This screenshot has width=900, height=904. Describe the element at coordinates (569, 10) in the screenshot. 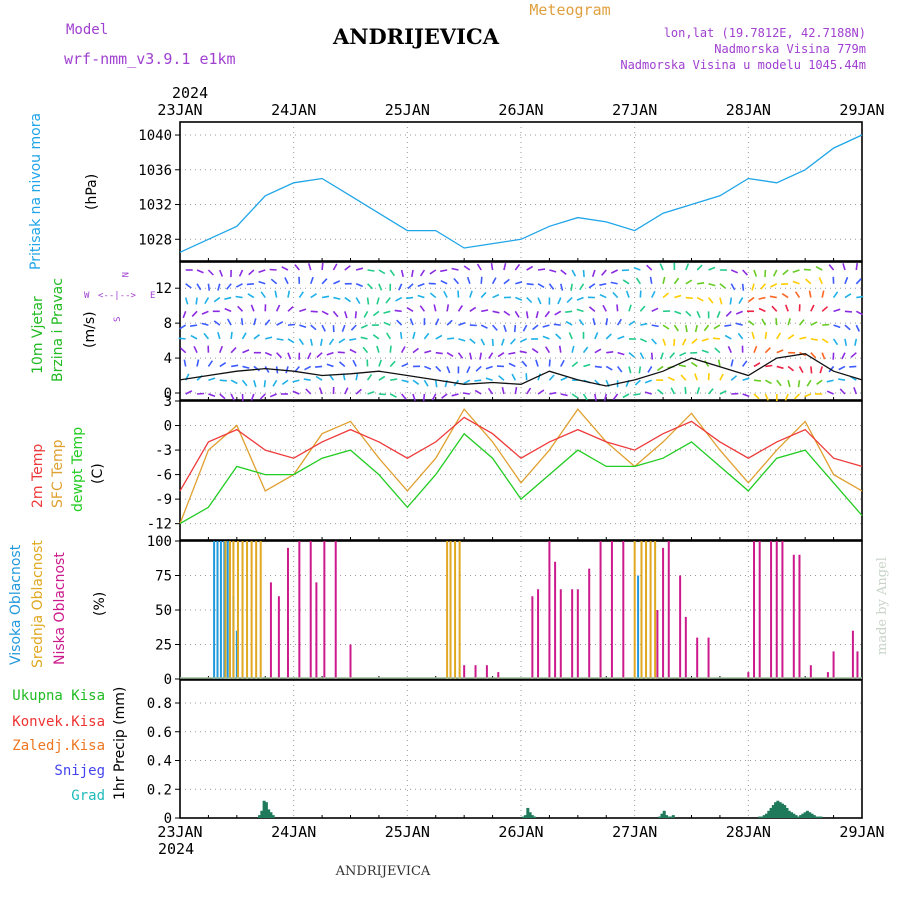

I see `chart-subtitle: Meteogram` at that location.